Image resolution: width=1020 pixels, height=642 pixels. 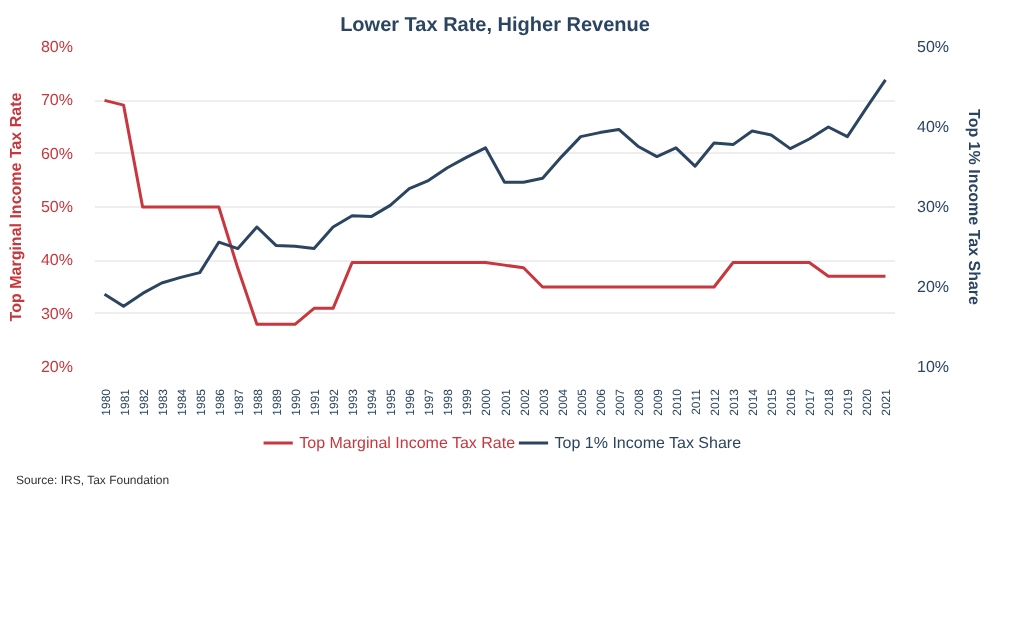 I want to click on y2-axis-title: Top 1% Income Tax Share, so click(x=974, y=208).